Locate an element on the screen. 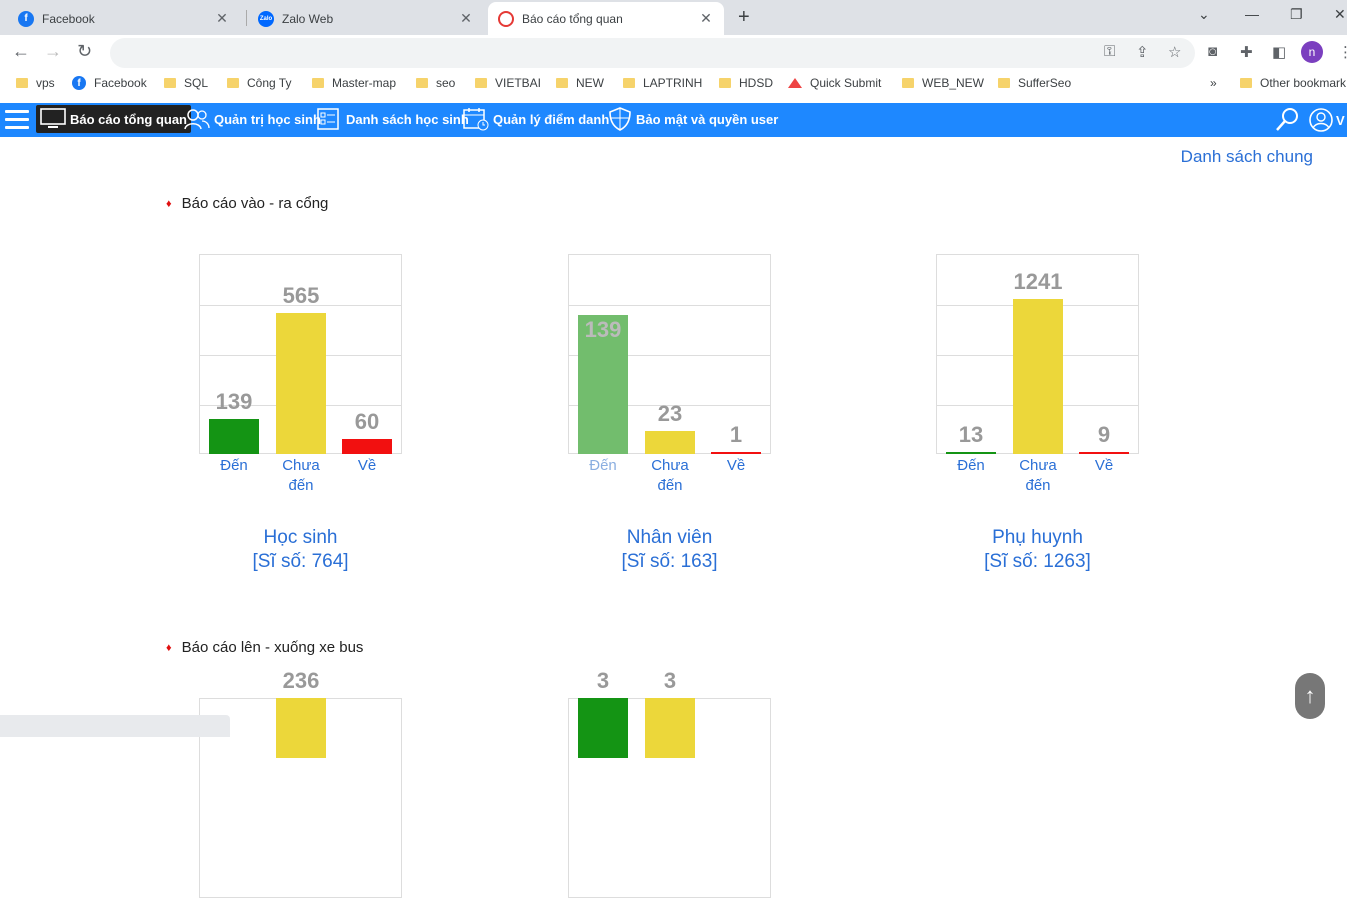  bar-value-label: 9 is located at coordinates (1104, 434).